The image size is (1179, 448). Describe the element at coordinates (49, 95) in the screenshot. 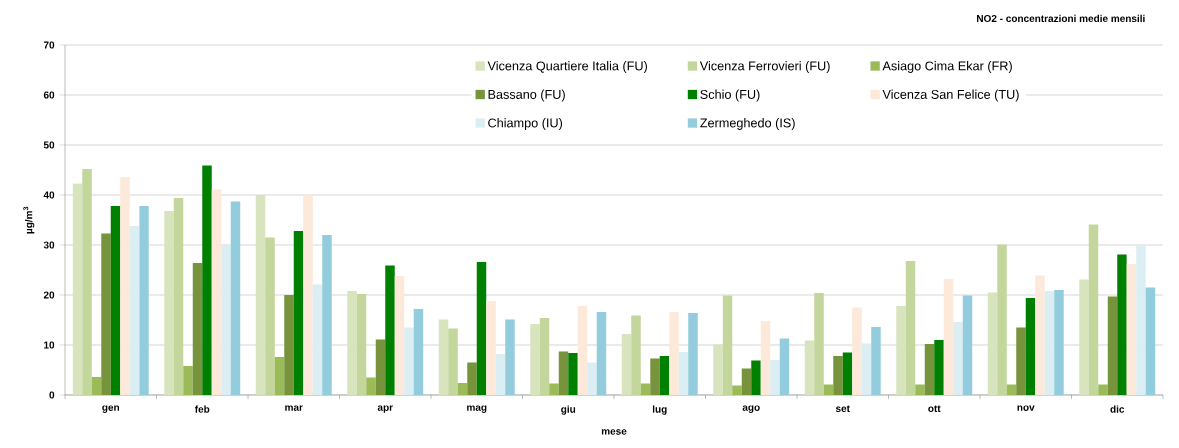

I see `y-tick-label: 60` at that location.